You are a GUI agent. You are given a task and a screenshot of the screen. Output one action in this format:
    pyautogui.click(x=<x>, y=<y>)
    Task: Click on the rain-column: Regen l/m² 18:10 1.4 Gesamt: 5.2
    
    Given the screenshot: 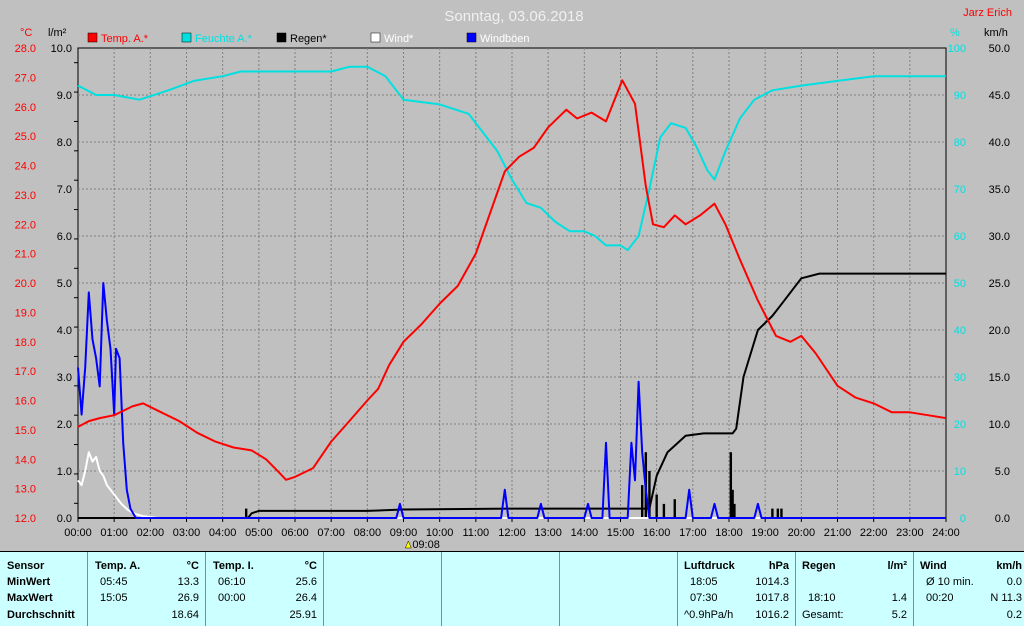 What is the action you would take?
    pyautogui.click(x=855, y=589)
    